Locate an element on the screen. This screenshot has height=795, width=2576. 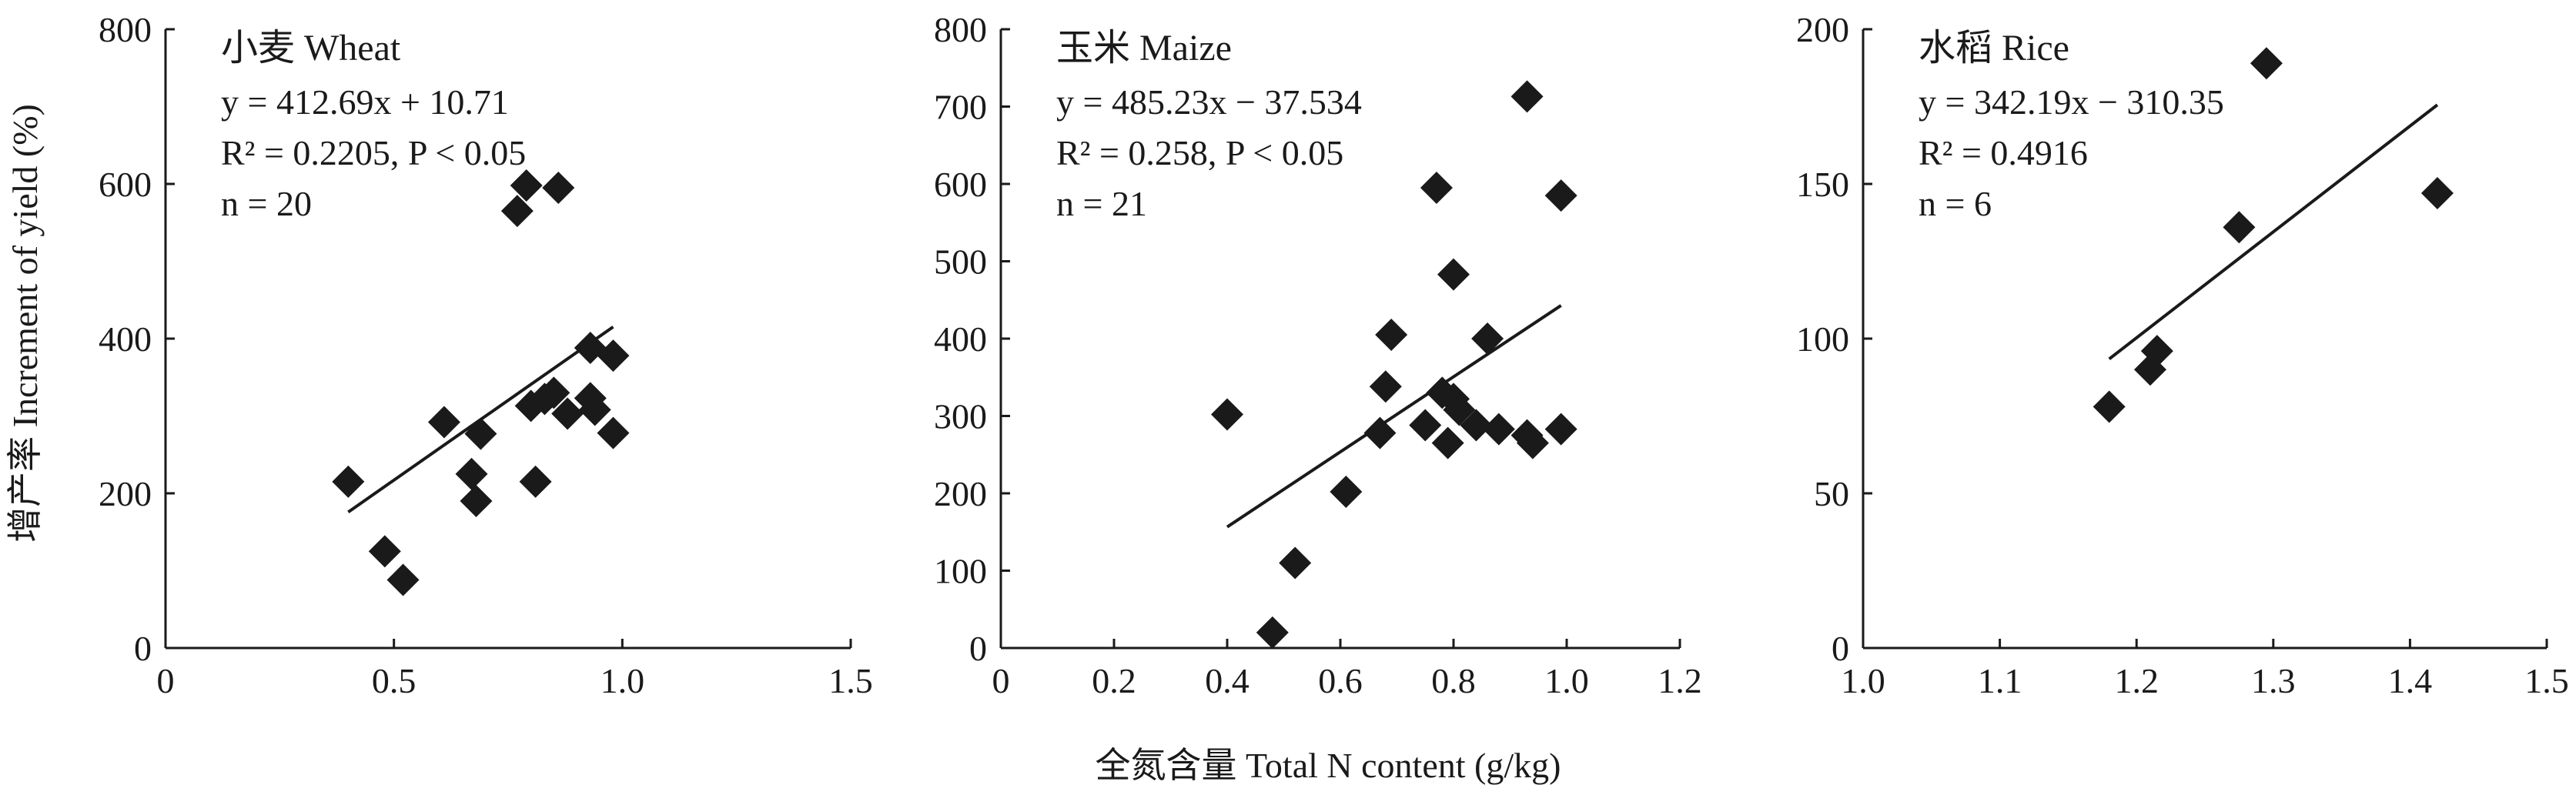
wheat-equation: y = 412.69x + 10.71 is located at coordinates (365, 102).